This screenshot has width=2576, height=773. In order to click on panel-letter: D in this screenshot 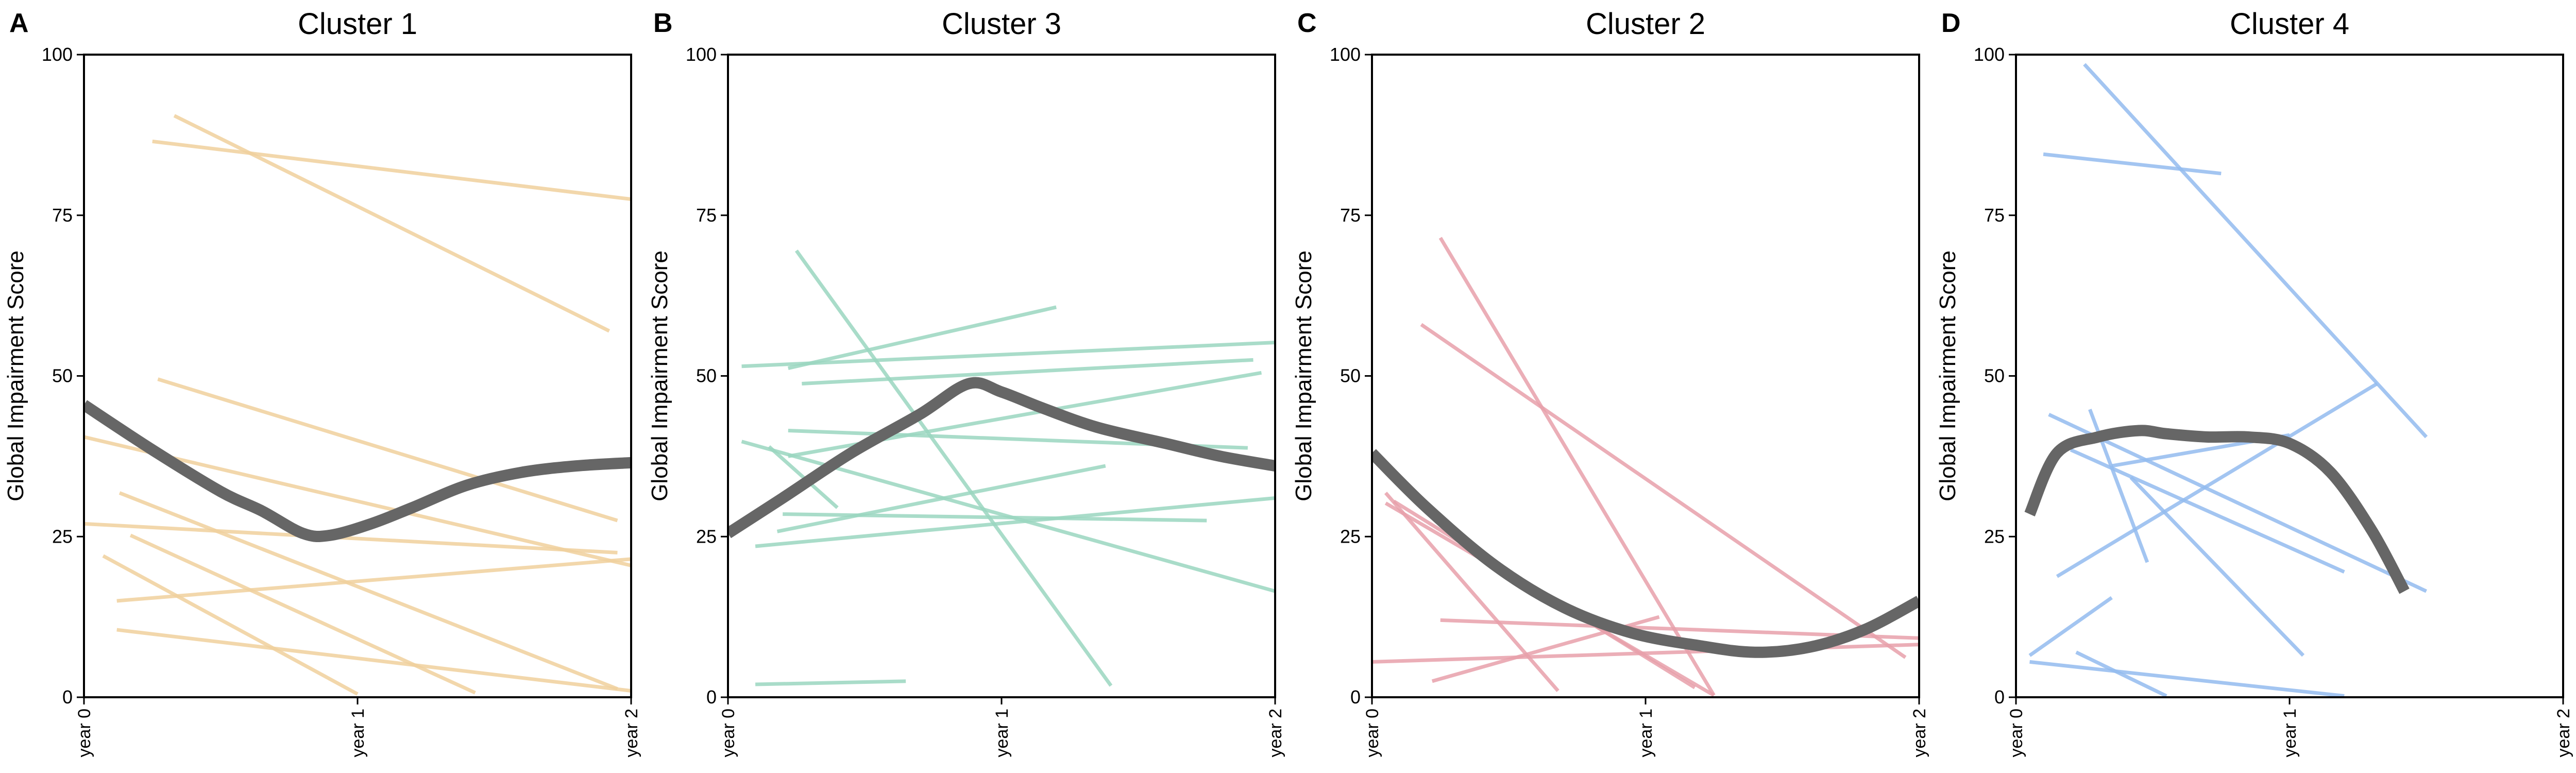, I will do `click(1951, 23)`.